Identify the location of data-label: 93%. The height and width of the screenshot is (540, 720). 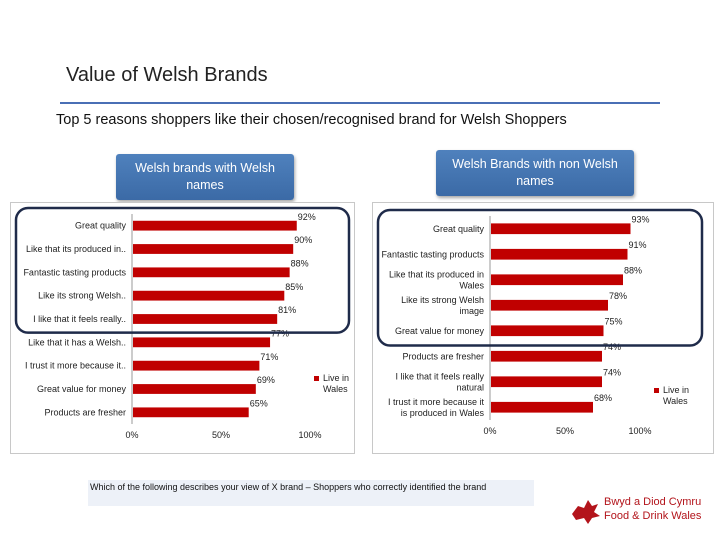
(641, 219).